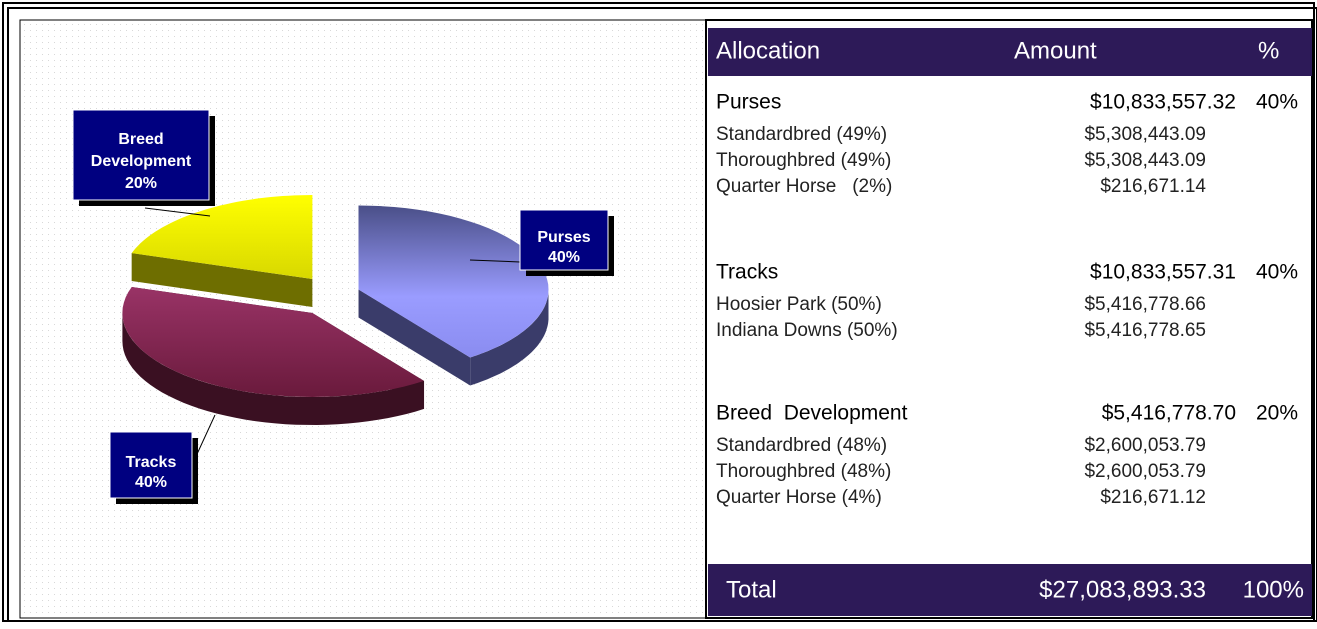 This screenshot has width=1317, height=629. I want to click on table-header, so click(1010, 52).